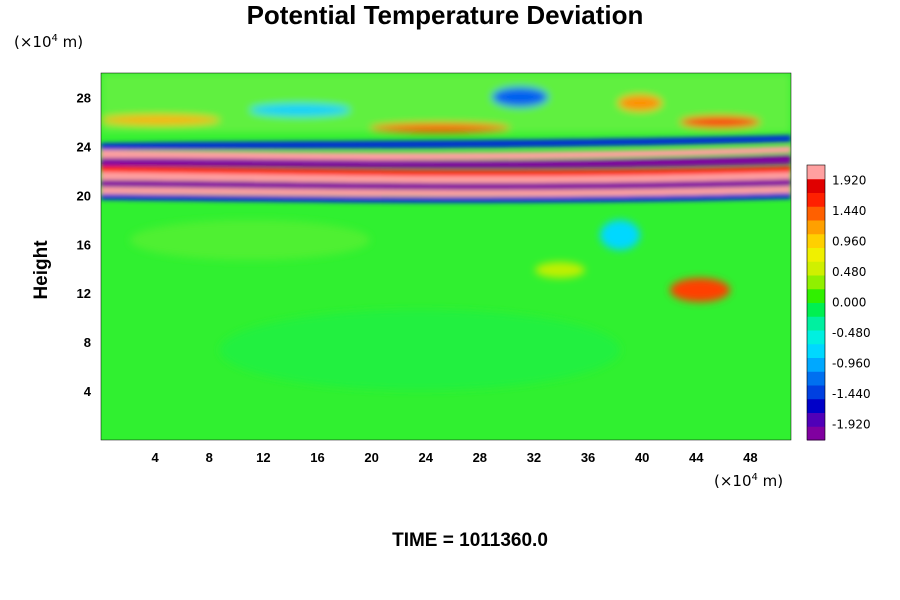  What do you see at coordinates (720, 122) in the screenshot?
I see `warm-streak-right` at bounding box center [720, 122].